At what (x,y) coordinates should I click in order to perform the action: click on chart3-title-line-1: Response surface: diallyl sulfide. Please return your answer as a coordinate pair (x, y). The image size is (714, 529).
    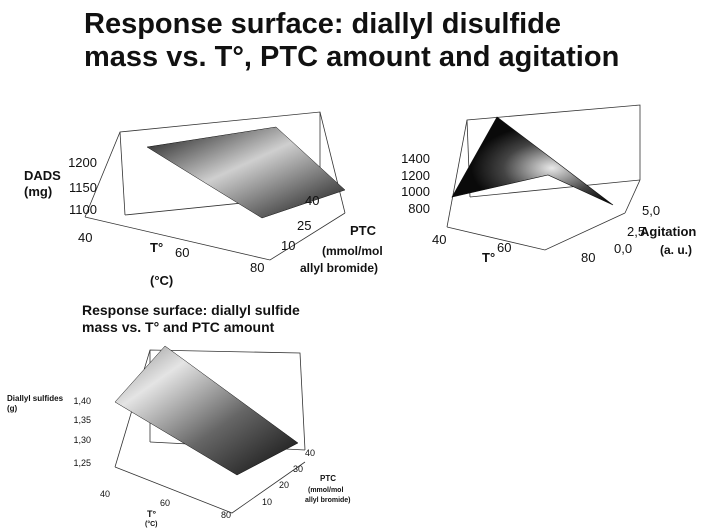
    Looking at the image, I should click on (191, 310).